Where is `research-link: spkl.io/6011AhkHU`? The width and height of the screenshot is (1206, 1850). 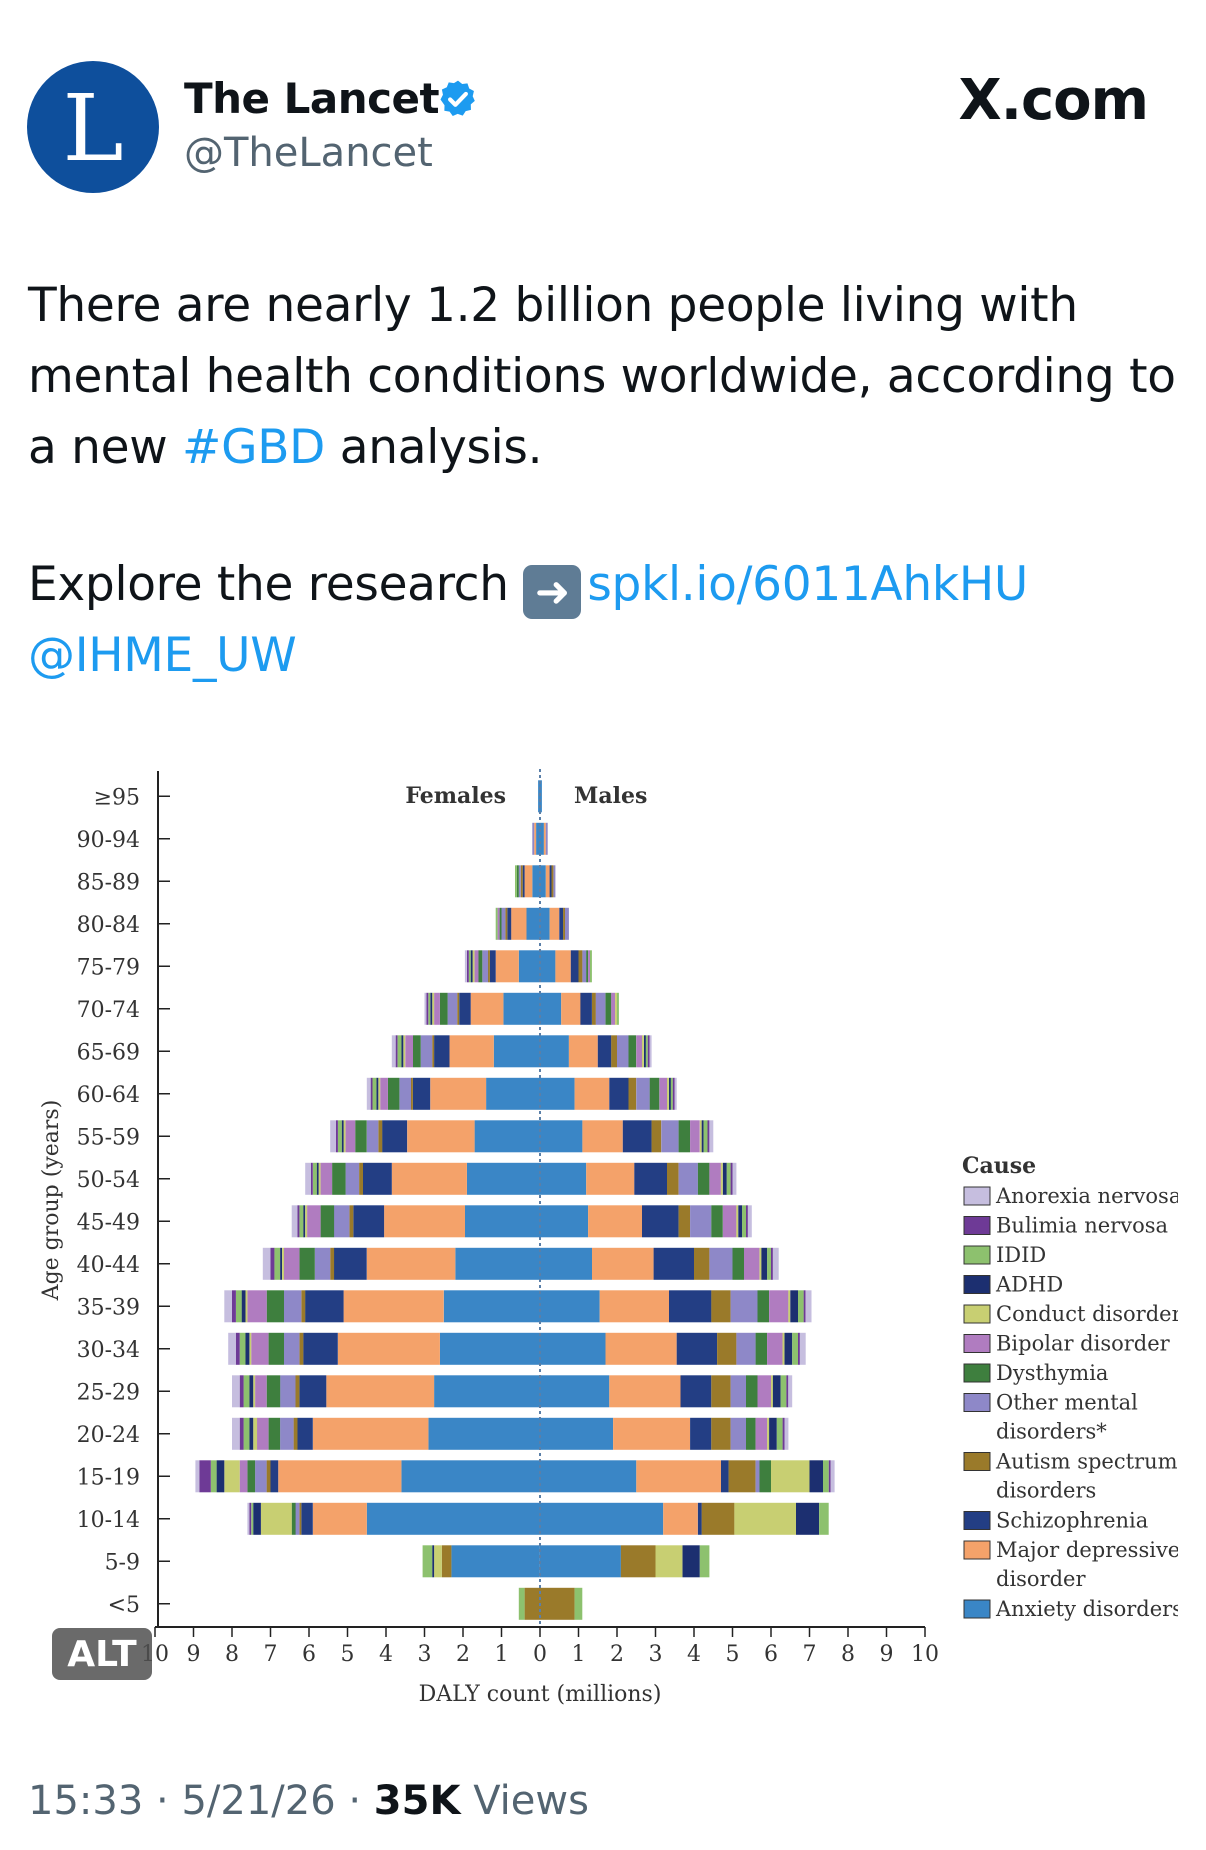 research-link: spkl.io/6011AhkHU is located at coordinates (807, 584).